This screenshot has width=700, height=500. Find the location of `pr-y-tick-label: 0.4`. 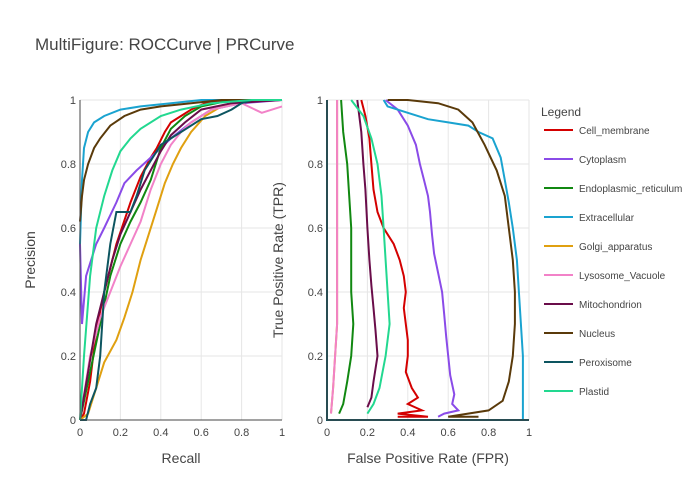

pr-y-tick-label: 0.4 is located at coordinates (68, 293).